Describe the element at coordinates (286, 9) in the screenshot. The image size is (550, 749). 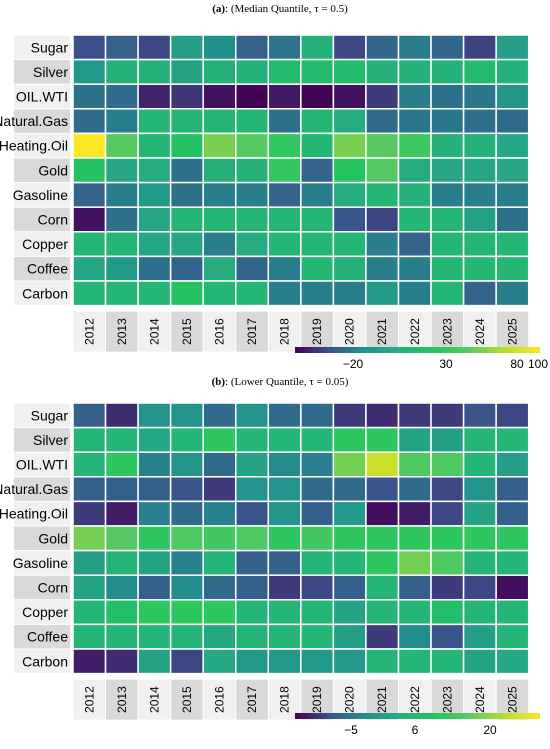
I see `panel-a-title-rest: : (Median Quantile, τ = 0.5)` at that location.